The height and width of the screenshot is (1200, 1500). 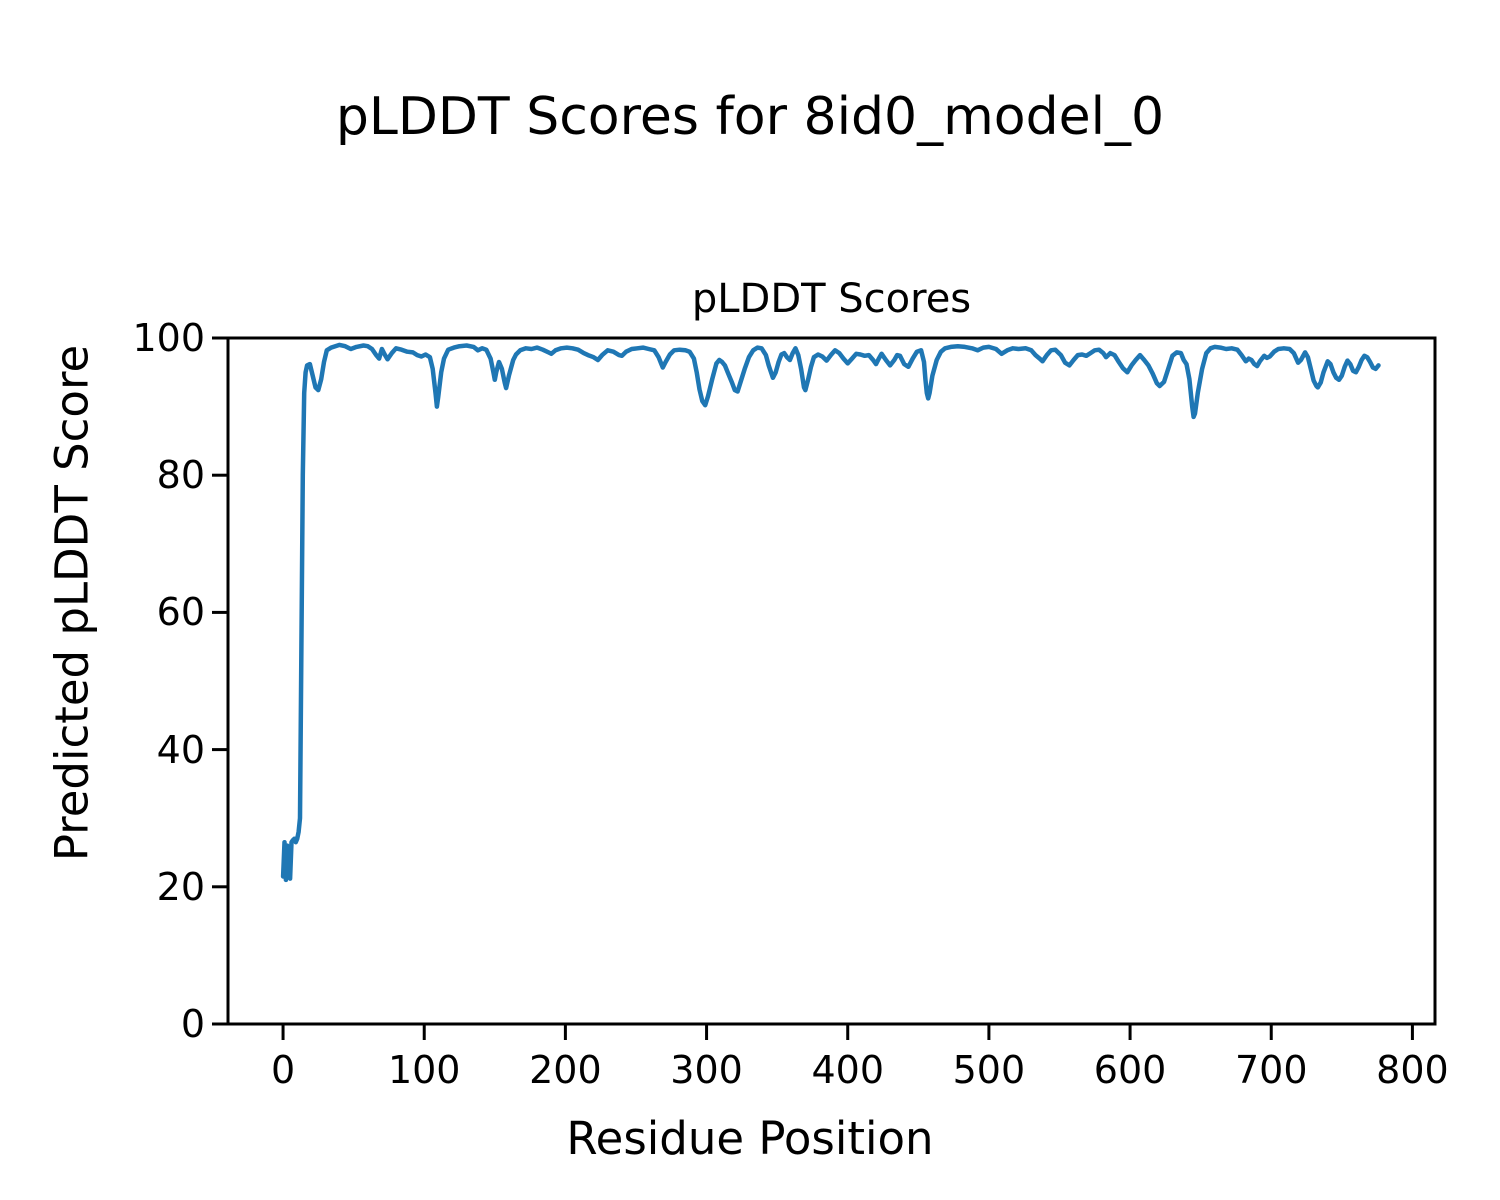 I want to click on axes-title: pLDDT Scores, so click(x=831, y=299).